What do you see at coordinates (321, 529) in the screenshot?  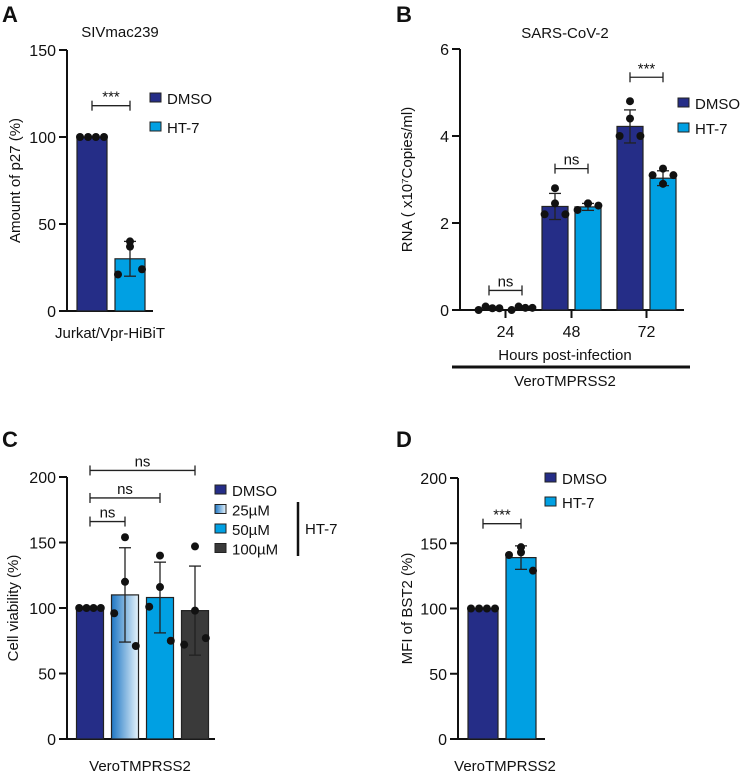 I see `legend-group-label: HT-7` at bounding box center [321, 529].